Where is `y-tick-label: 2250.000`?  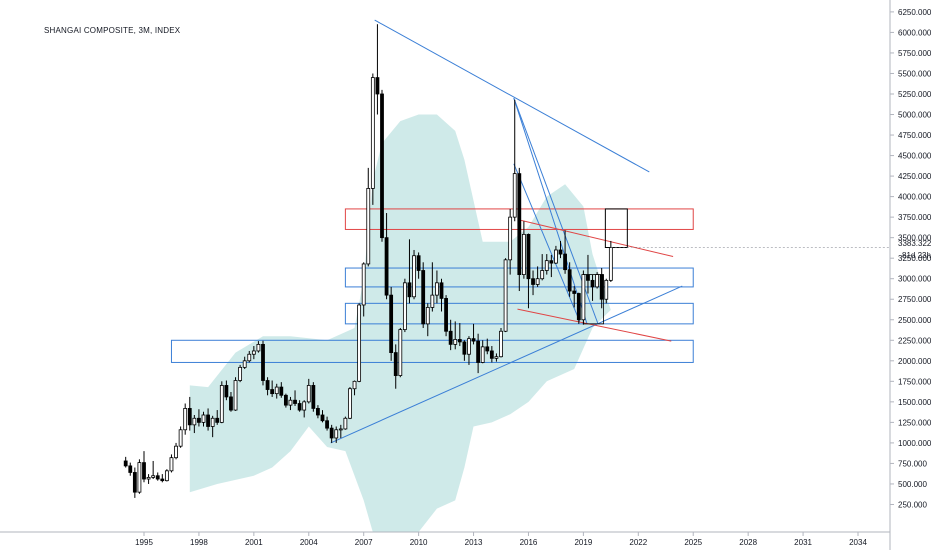 y-tick-label: 2250.000 is located at coordinates (915, 340).